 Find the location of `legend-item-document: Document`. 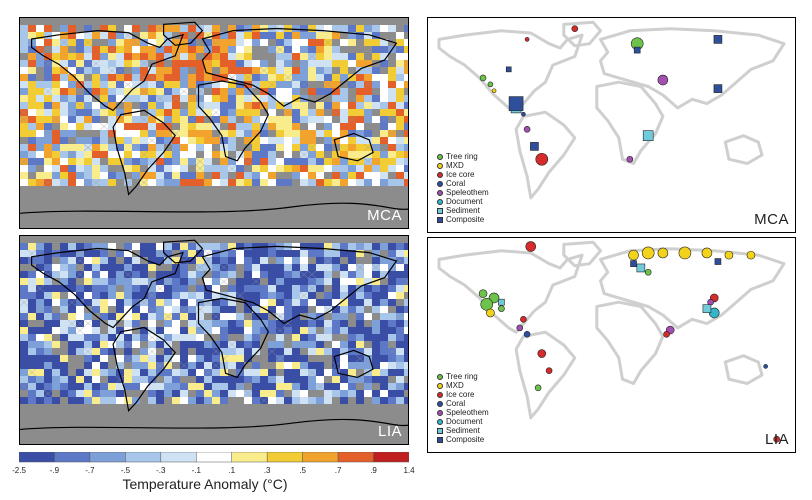

legend-item-document: Document is located at coordinates (463, 201).